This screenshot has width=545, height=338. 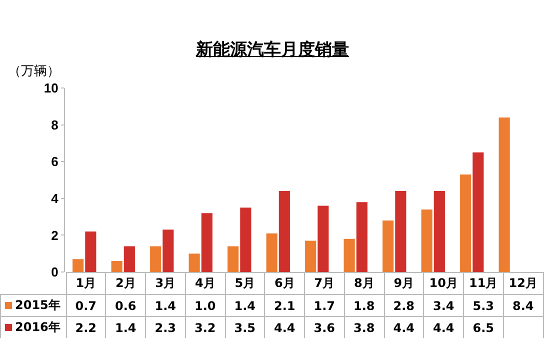 What do you see at coordinates (205, 283) in the screenshot?
I see `x-tick-label: 4月` at bounding box center [205, 283].